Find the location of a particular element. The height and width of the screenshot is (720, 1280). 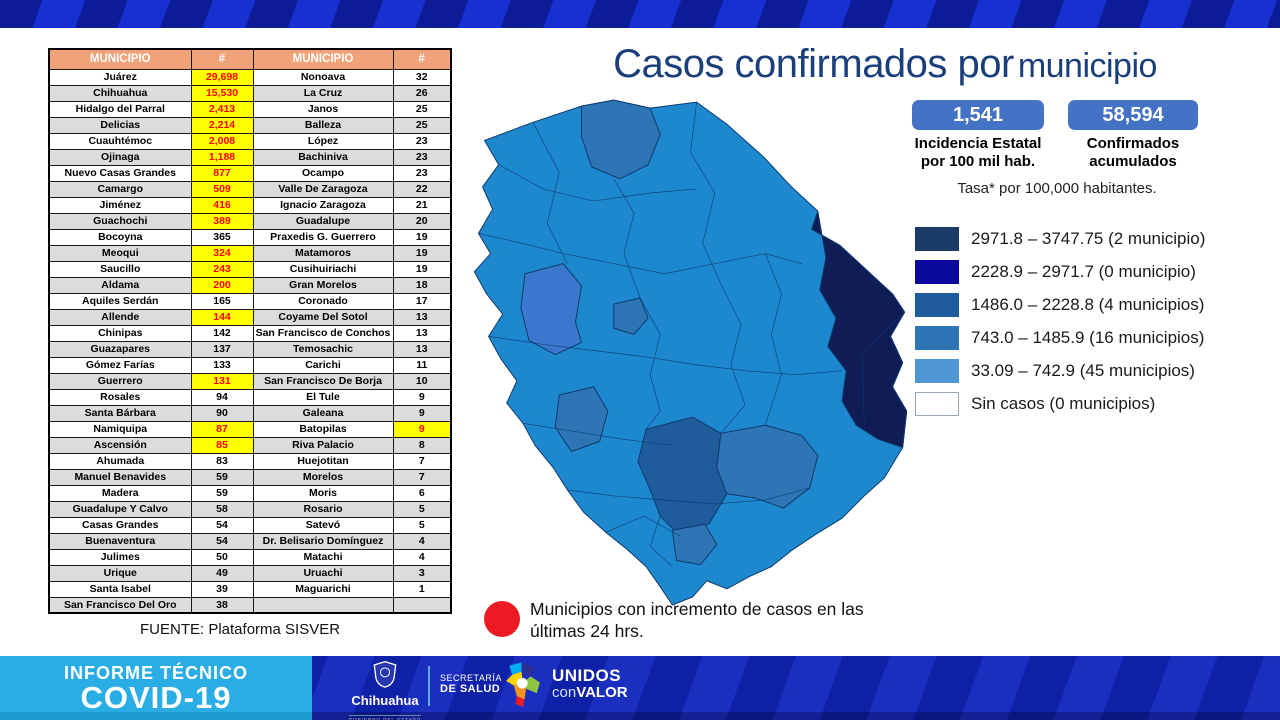

municipio-cell: Matamoros is located at coordinates (323, 253).